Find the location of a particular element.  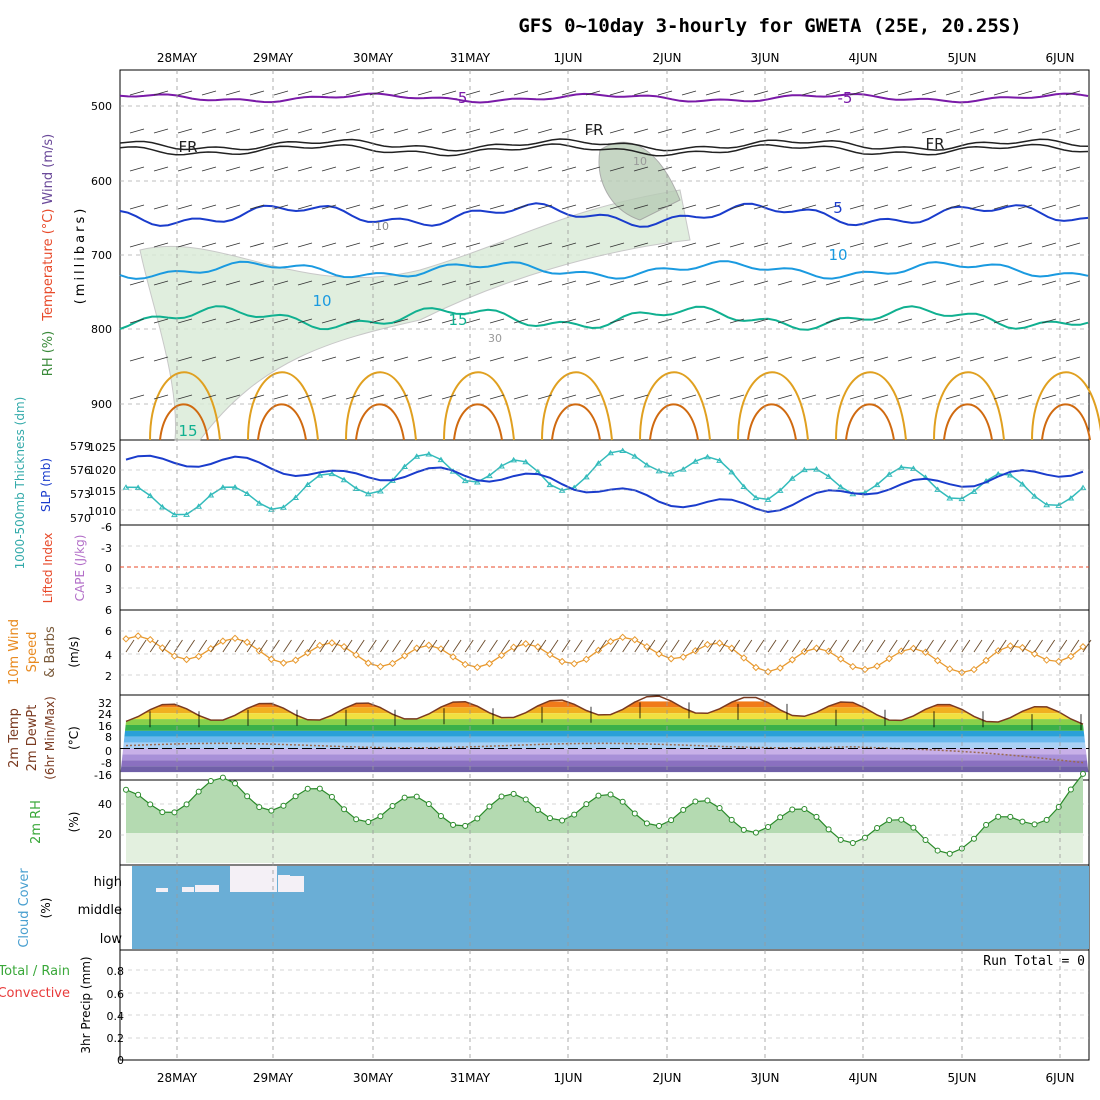

contour-label: 30 is located at coordinates (495, 338).